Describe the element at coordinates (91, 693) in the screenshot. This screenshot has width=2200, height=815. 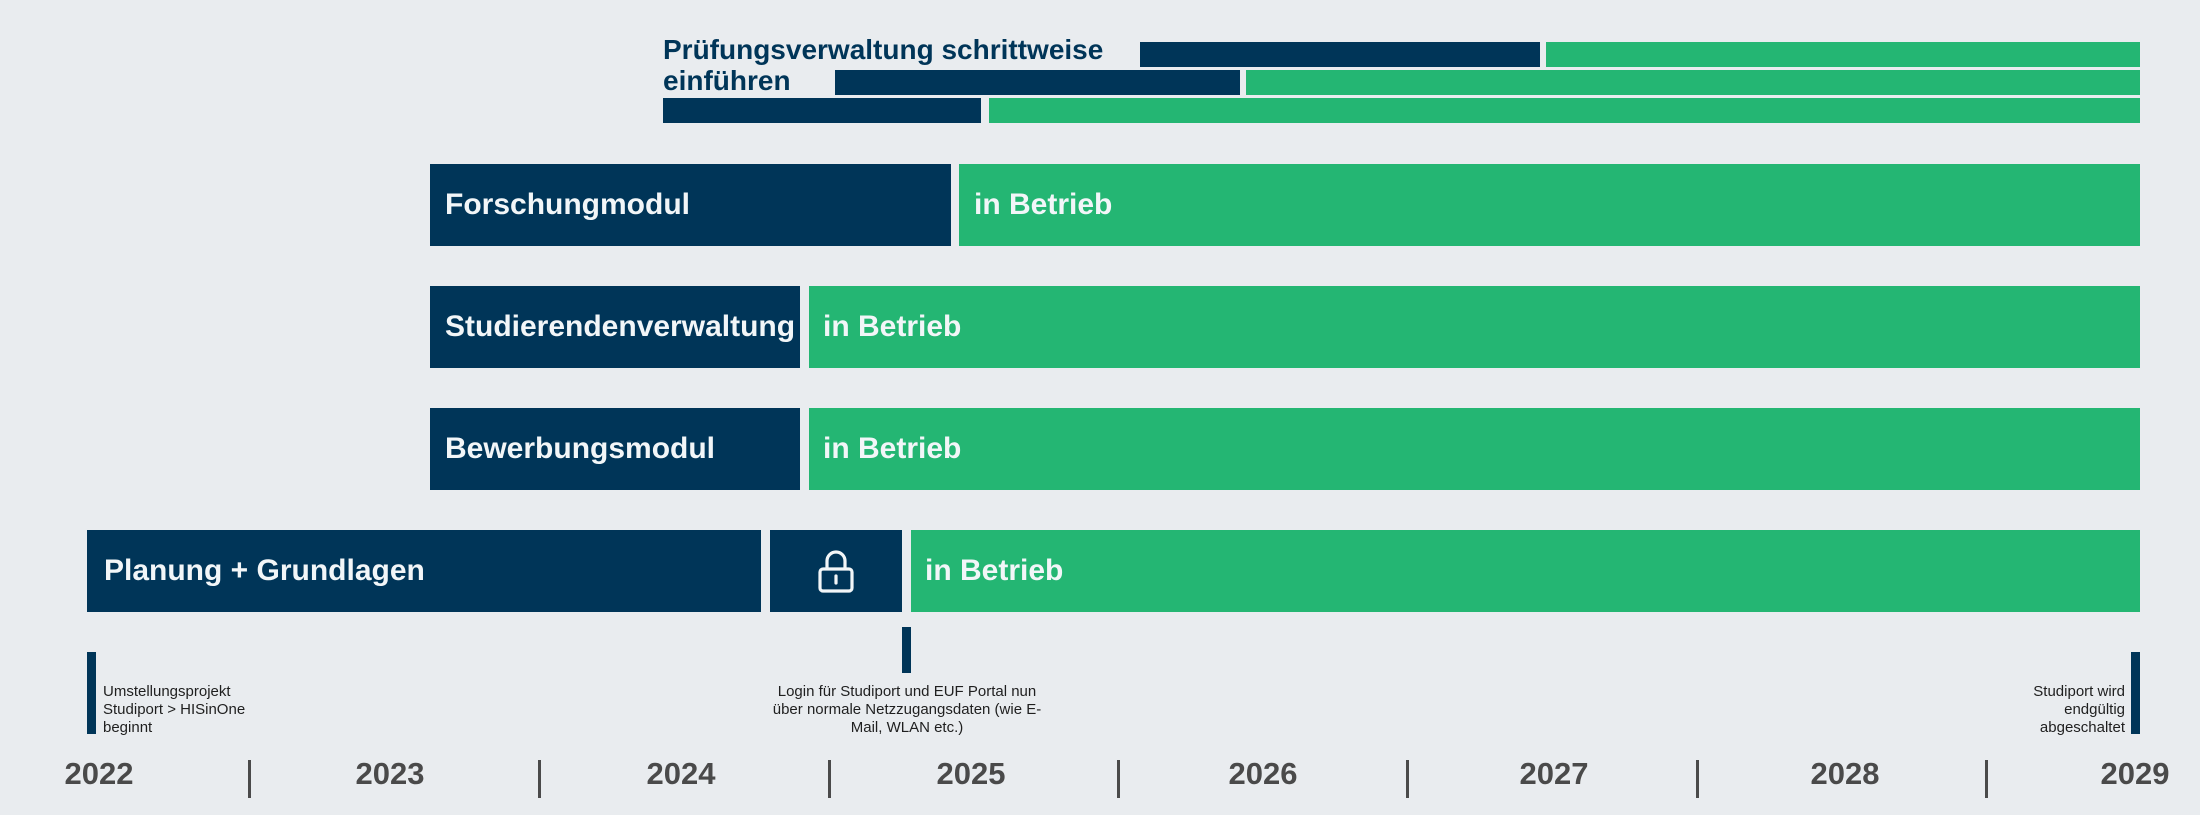
I see `milestone-start-marker` at that location.